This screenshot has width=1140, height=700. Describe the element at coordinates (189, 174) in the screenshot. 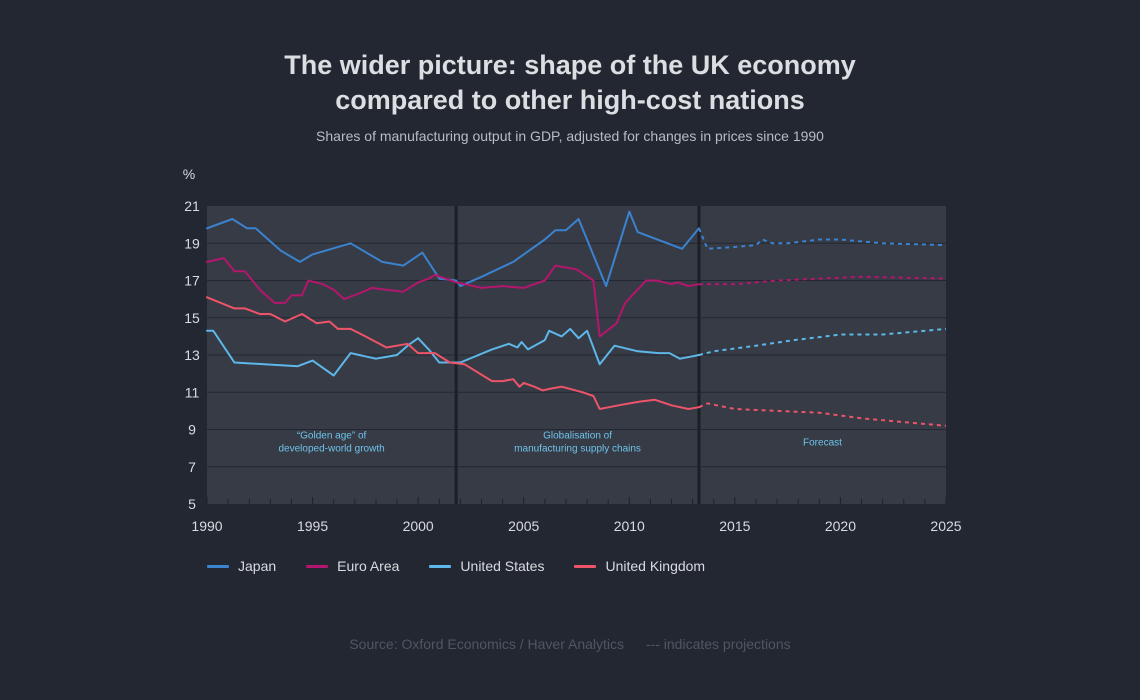

I see `y-axis-unit-label: %` at that location.